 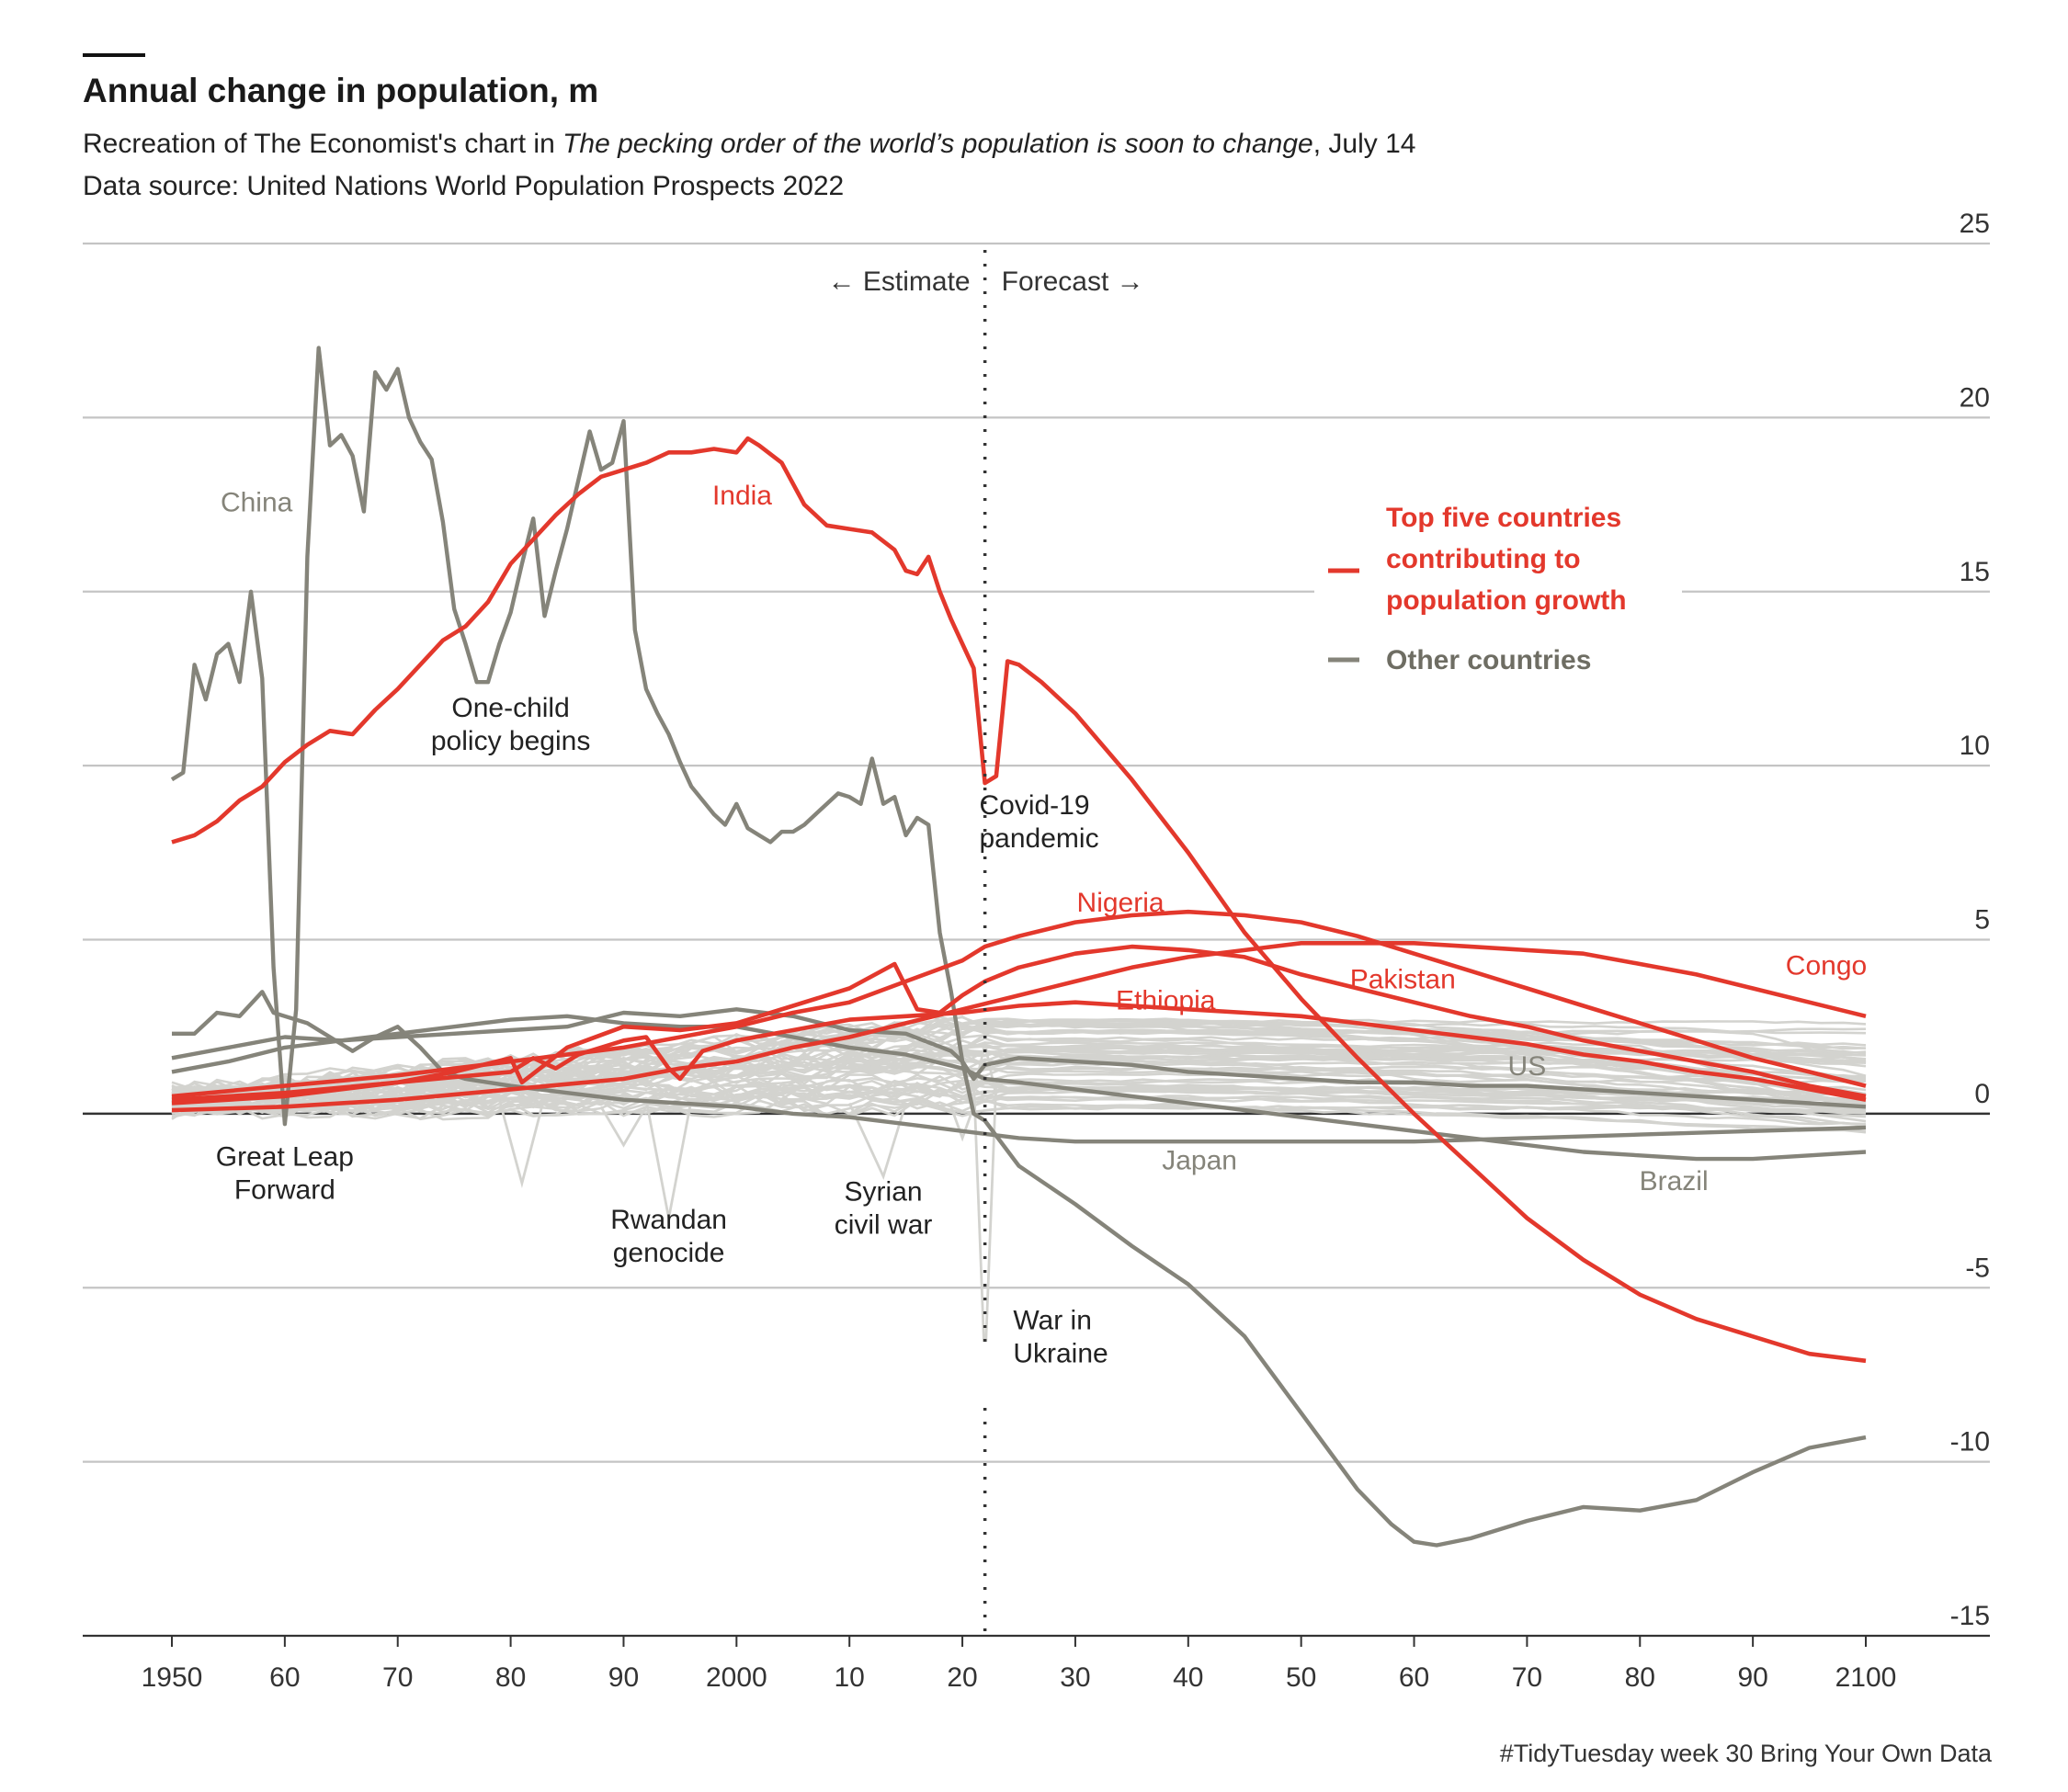 I want to click on series-pakistan-line, so click(x=1019, y=1025).